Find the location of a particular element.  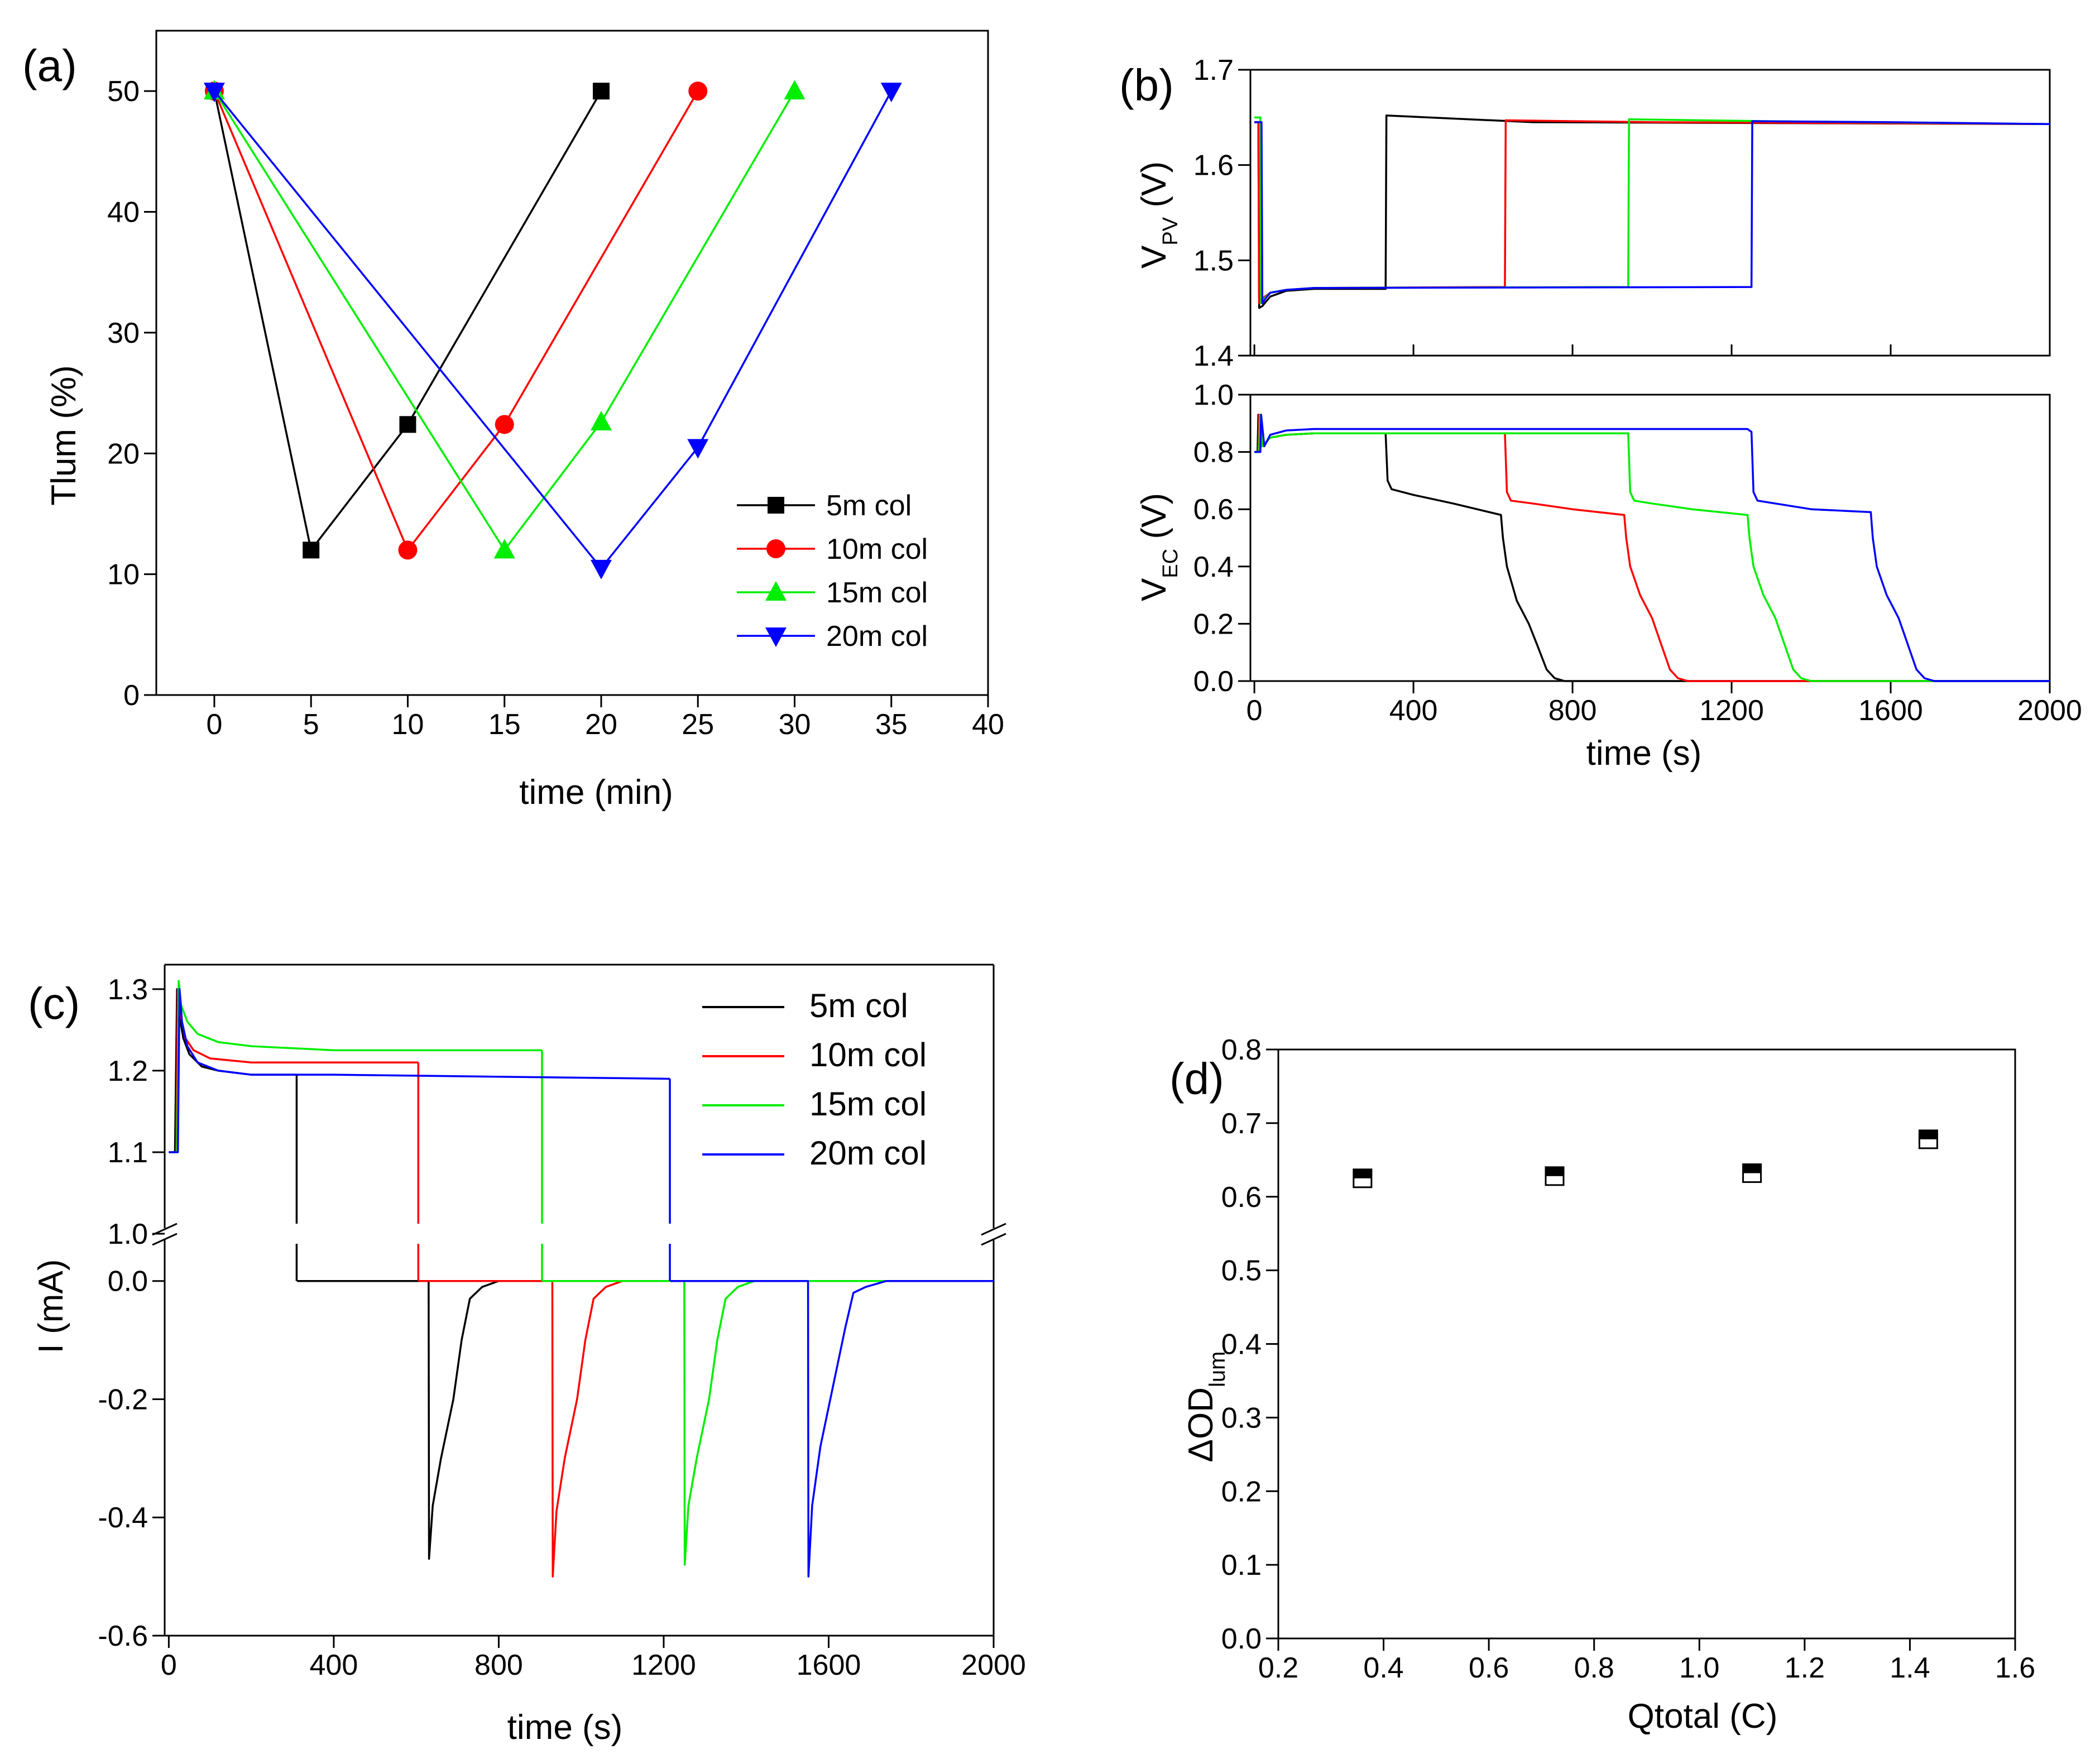

panel-b-bottom-ylabel: VEC (V) is located at coordinates (1158, 547).